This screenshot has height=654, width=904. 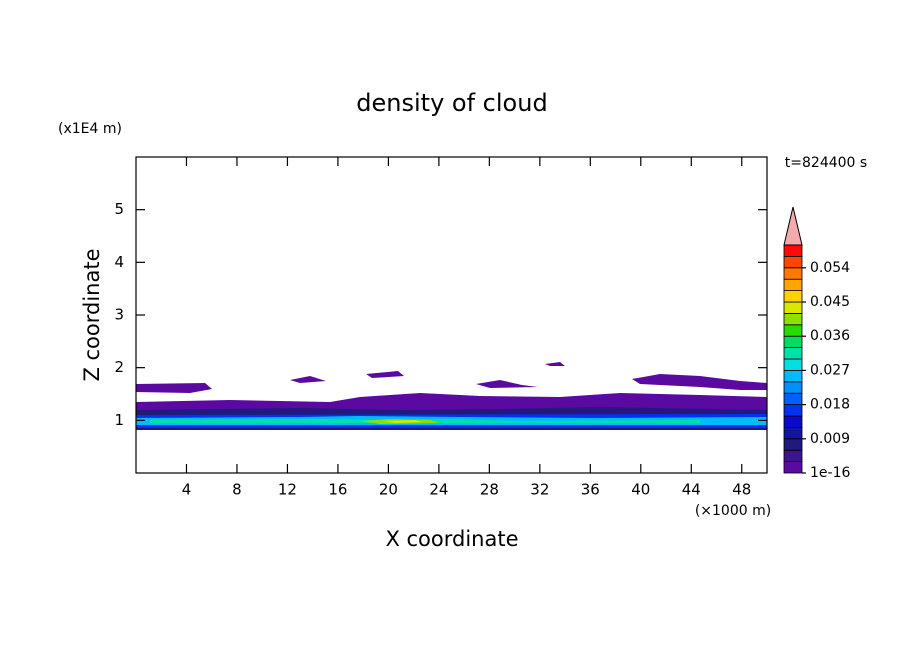 What do you see at coordinates (119, 209) in the screenshot?
I see `y-tick-label: 5` at bounding box center [119, 209].